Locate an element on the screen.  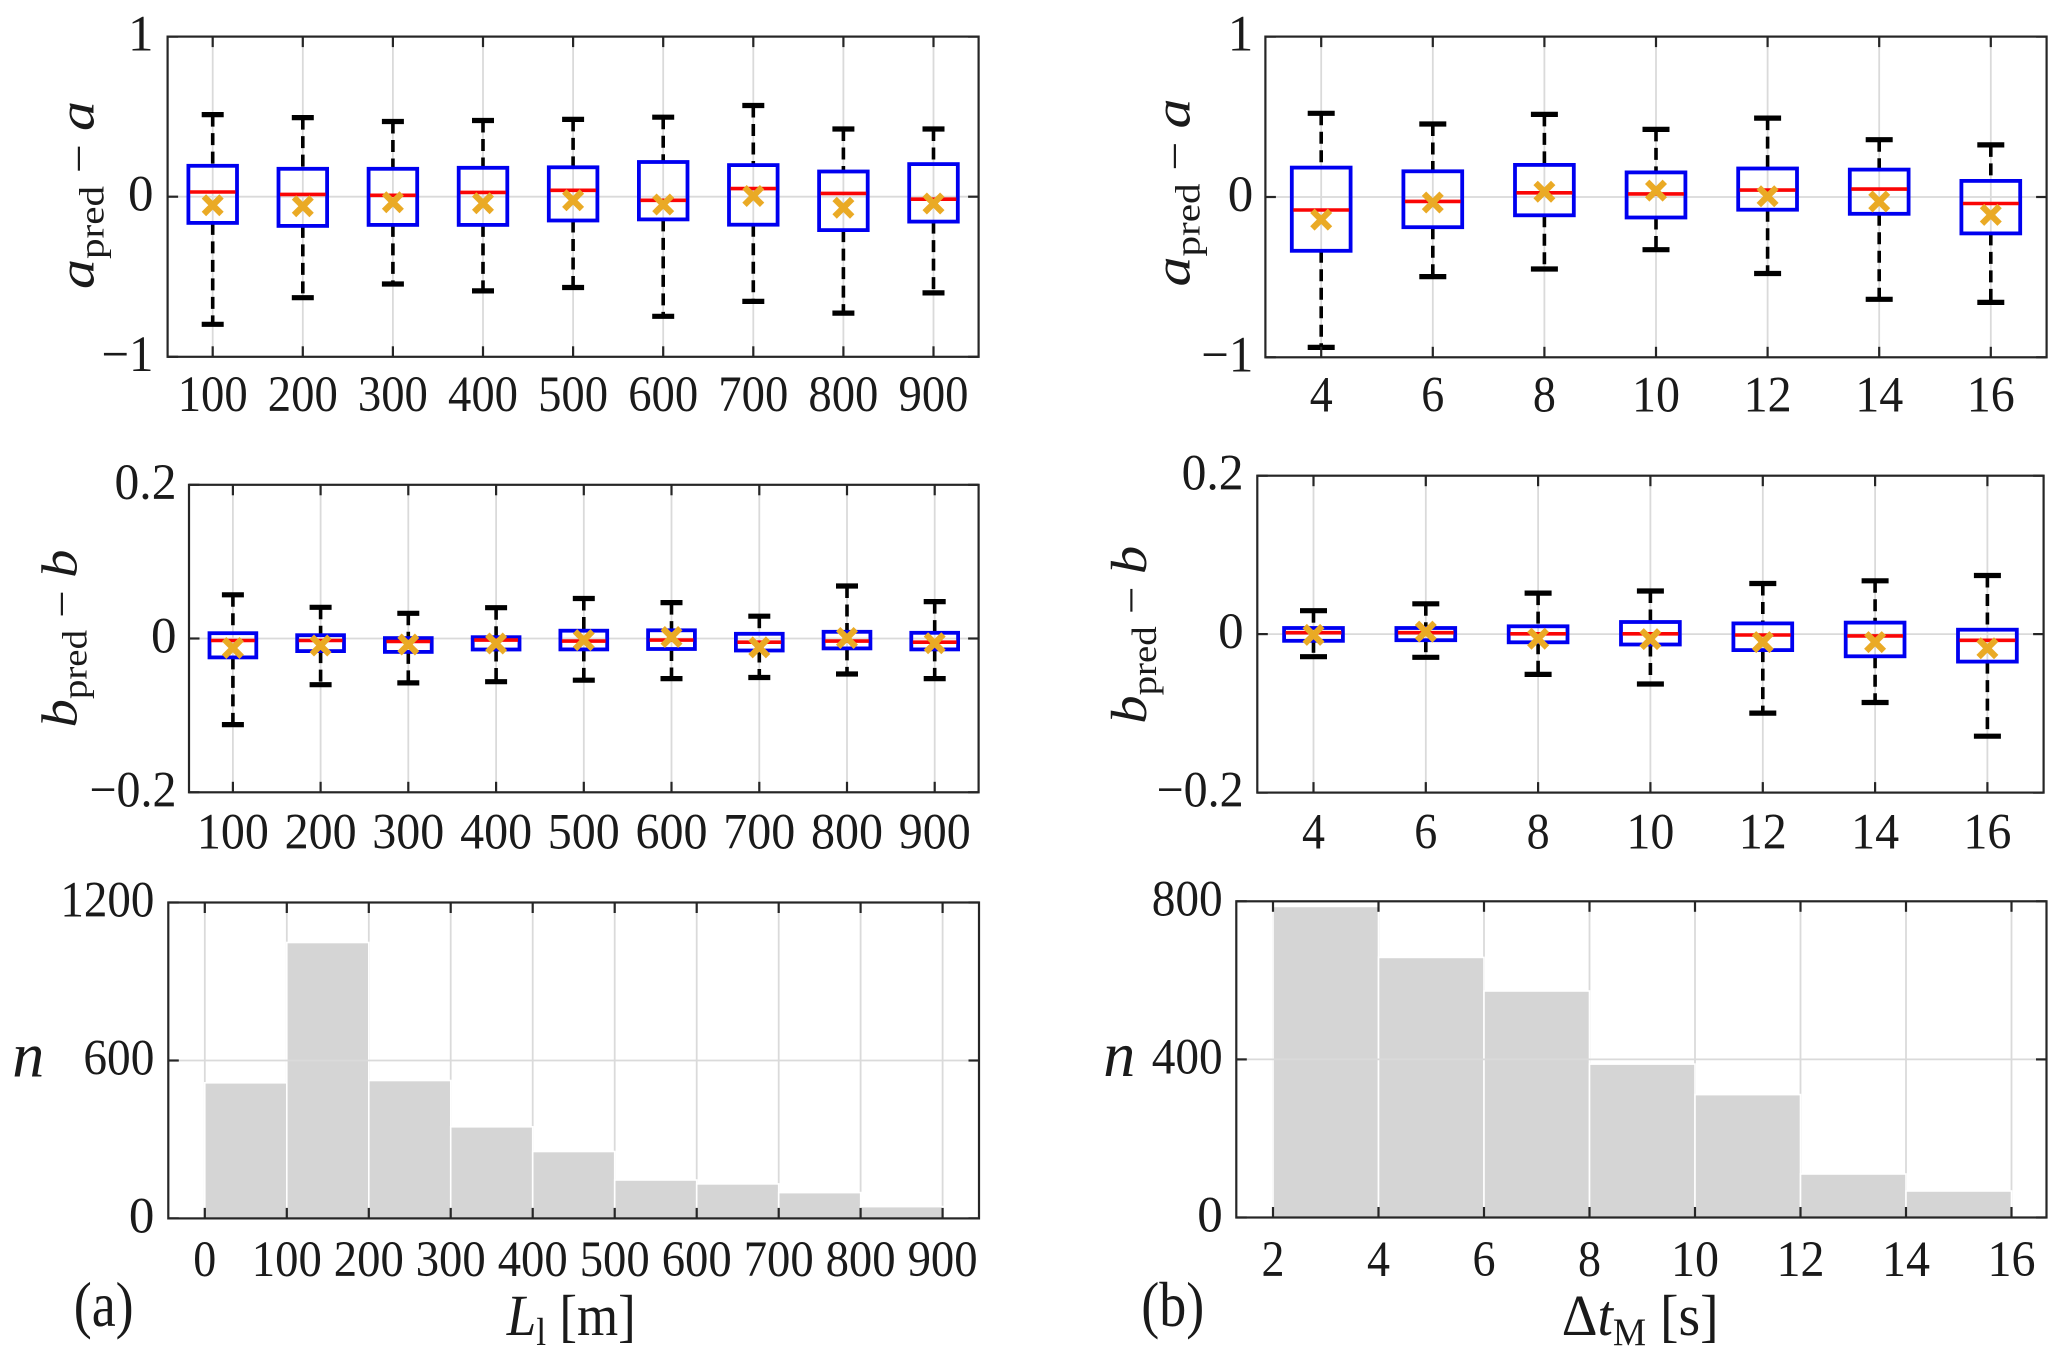
svg-text: (b) is located at coordinates (1172, 1304).